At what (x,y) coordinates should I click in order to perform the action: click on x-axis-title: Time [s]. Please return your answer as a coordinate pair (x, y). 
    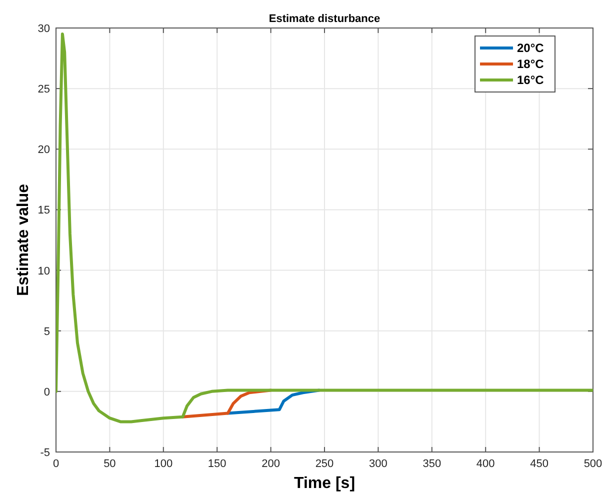
    Looking at the image, I should click on (325, 483).